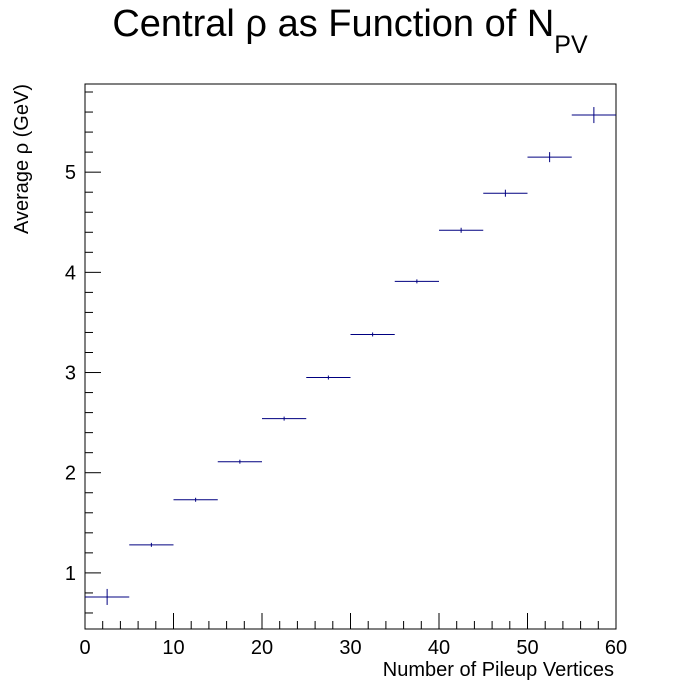 The width and height of the screenshot is (700, 700). Describe the element at coordinates (439, 648) in the screenshot. I see `x-tick-label: 40` at that location.